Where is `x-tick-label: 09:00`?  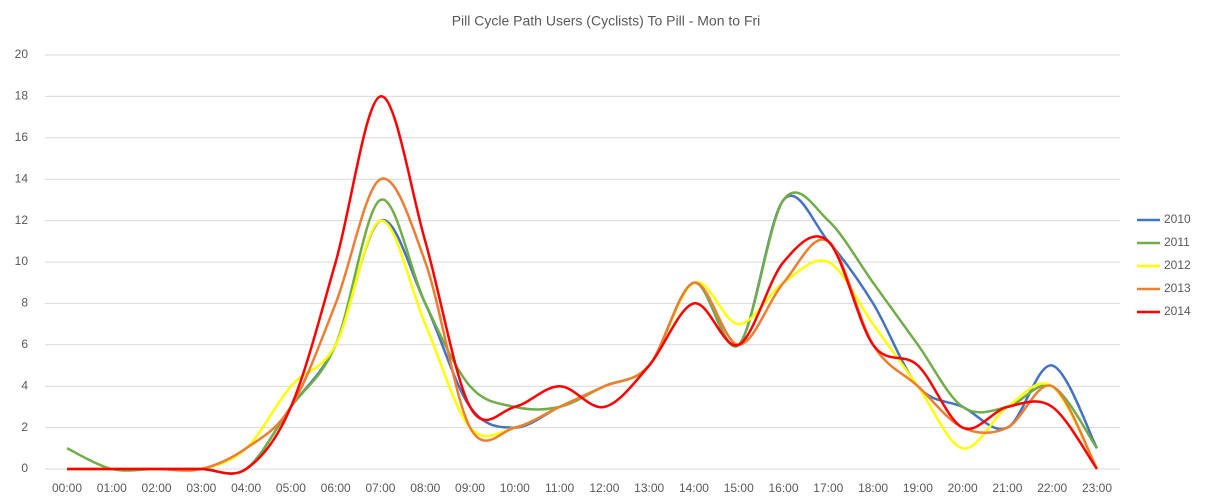 x-tick-label: 09:00 is located at coordinates (470, 488).